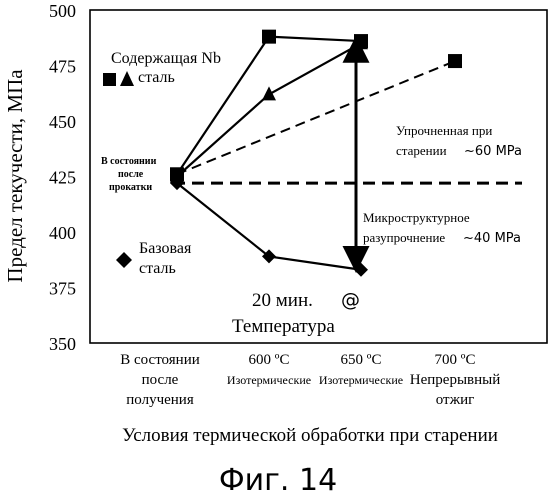  What do you see at coordinates (350, 300) in the screenshot?
I see `time-annotation-at: @` at bounding box center [350, 300].